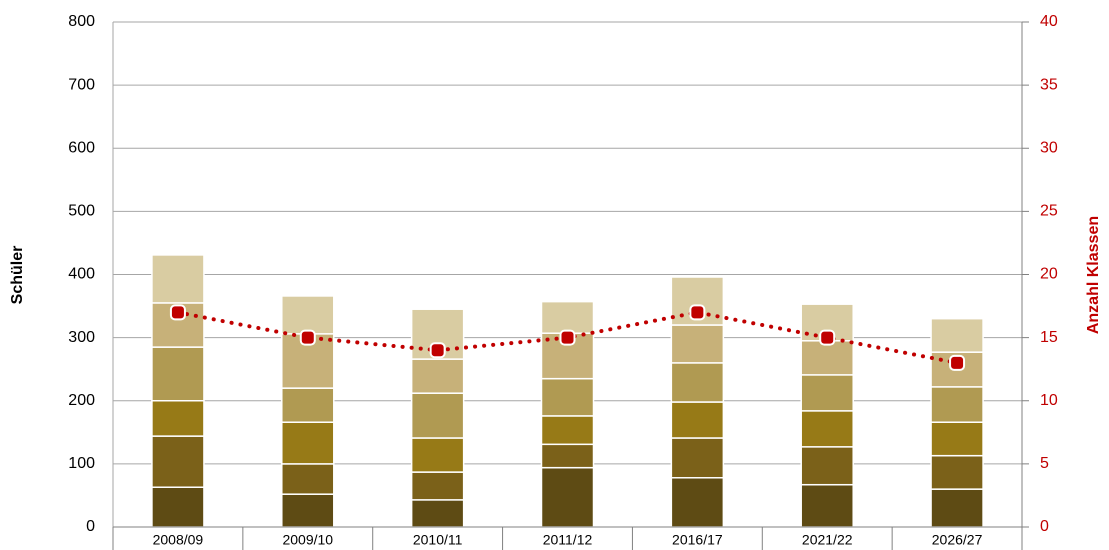  I want to click on y2-axis-label: Anzahl Klassen, so click(1093, 275).